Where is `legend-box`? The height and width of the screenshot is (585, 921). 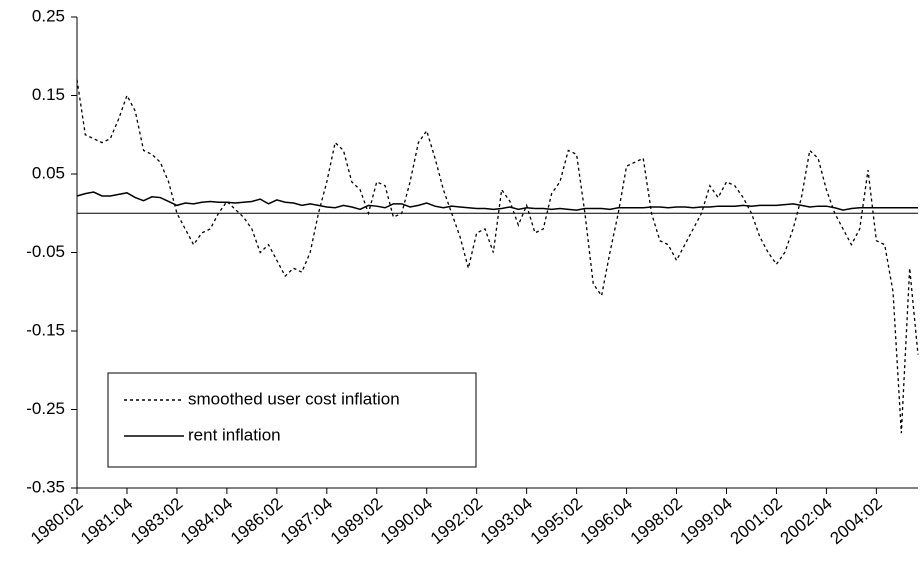
legend-box is located at coordinates (292, 420).